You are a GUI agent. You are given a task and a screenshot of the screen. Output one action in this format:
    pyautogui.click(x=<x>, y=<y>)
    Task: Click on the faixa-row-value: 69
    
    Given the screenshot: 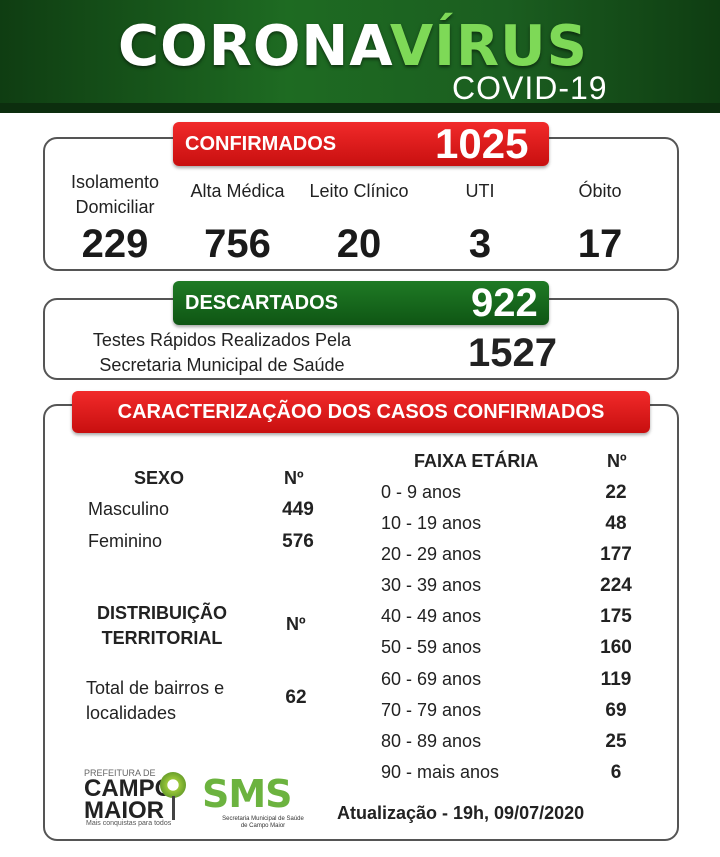 What is the action you would take?
    pyautogui.click(x=616, y=710)
    